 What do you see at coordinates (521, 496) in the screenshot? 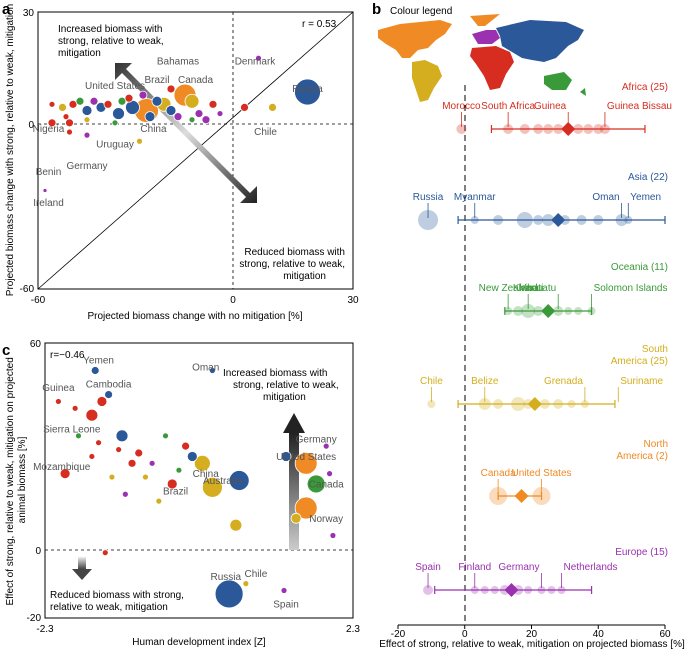
I see `region-mean-namerica` at bounding box center [521, 496].